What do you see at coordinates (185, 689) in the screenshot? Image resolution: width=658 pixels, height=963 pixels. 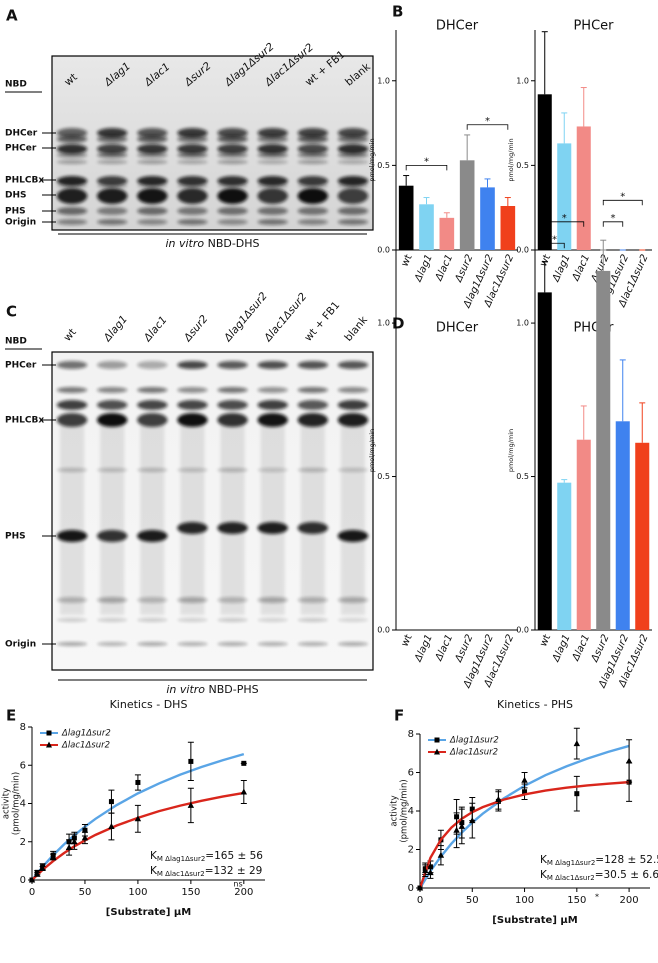 I see `caption-italic: in vitro` at bounding box center [185, 689].